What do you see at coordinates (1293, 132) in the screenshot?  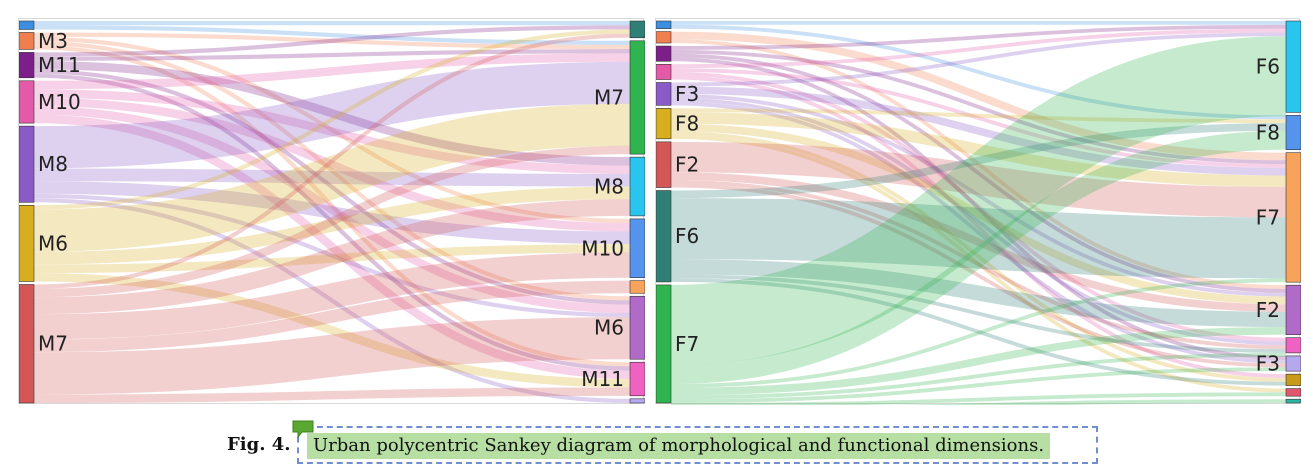 I see `target-node-F8t` at bounding box center [1293, 132].